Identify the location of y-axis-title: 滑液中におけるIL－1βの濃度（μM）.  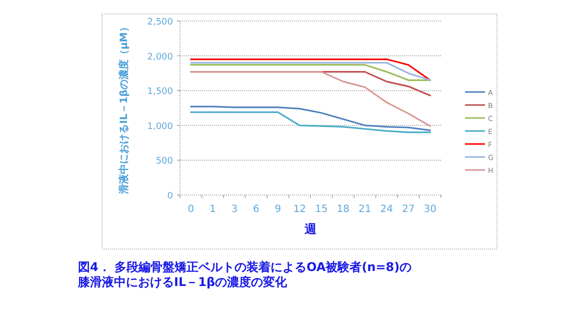
(124, 108).